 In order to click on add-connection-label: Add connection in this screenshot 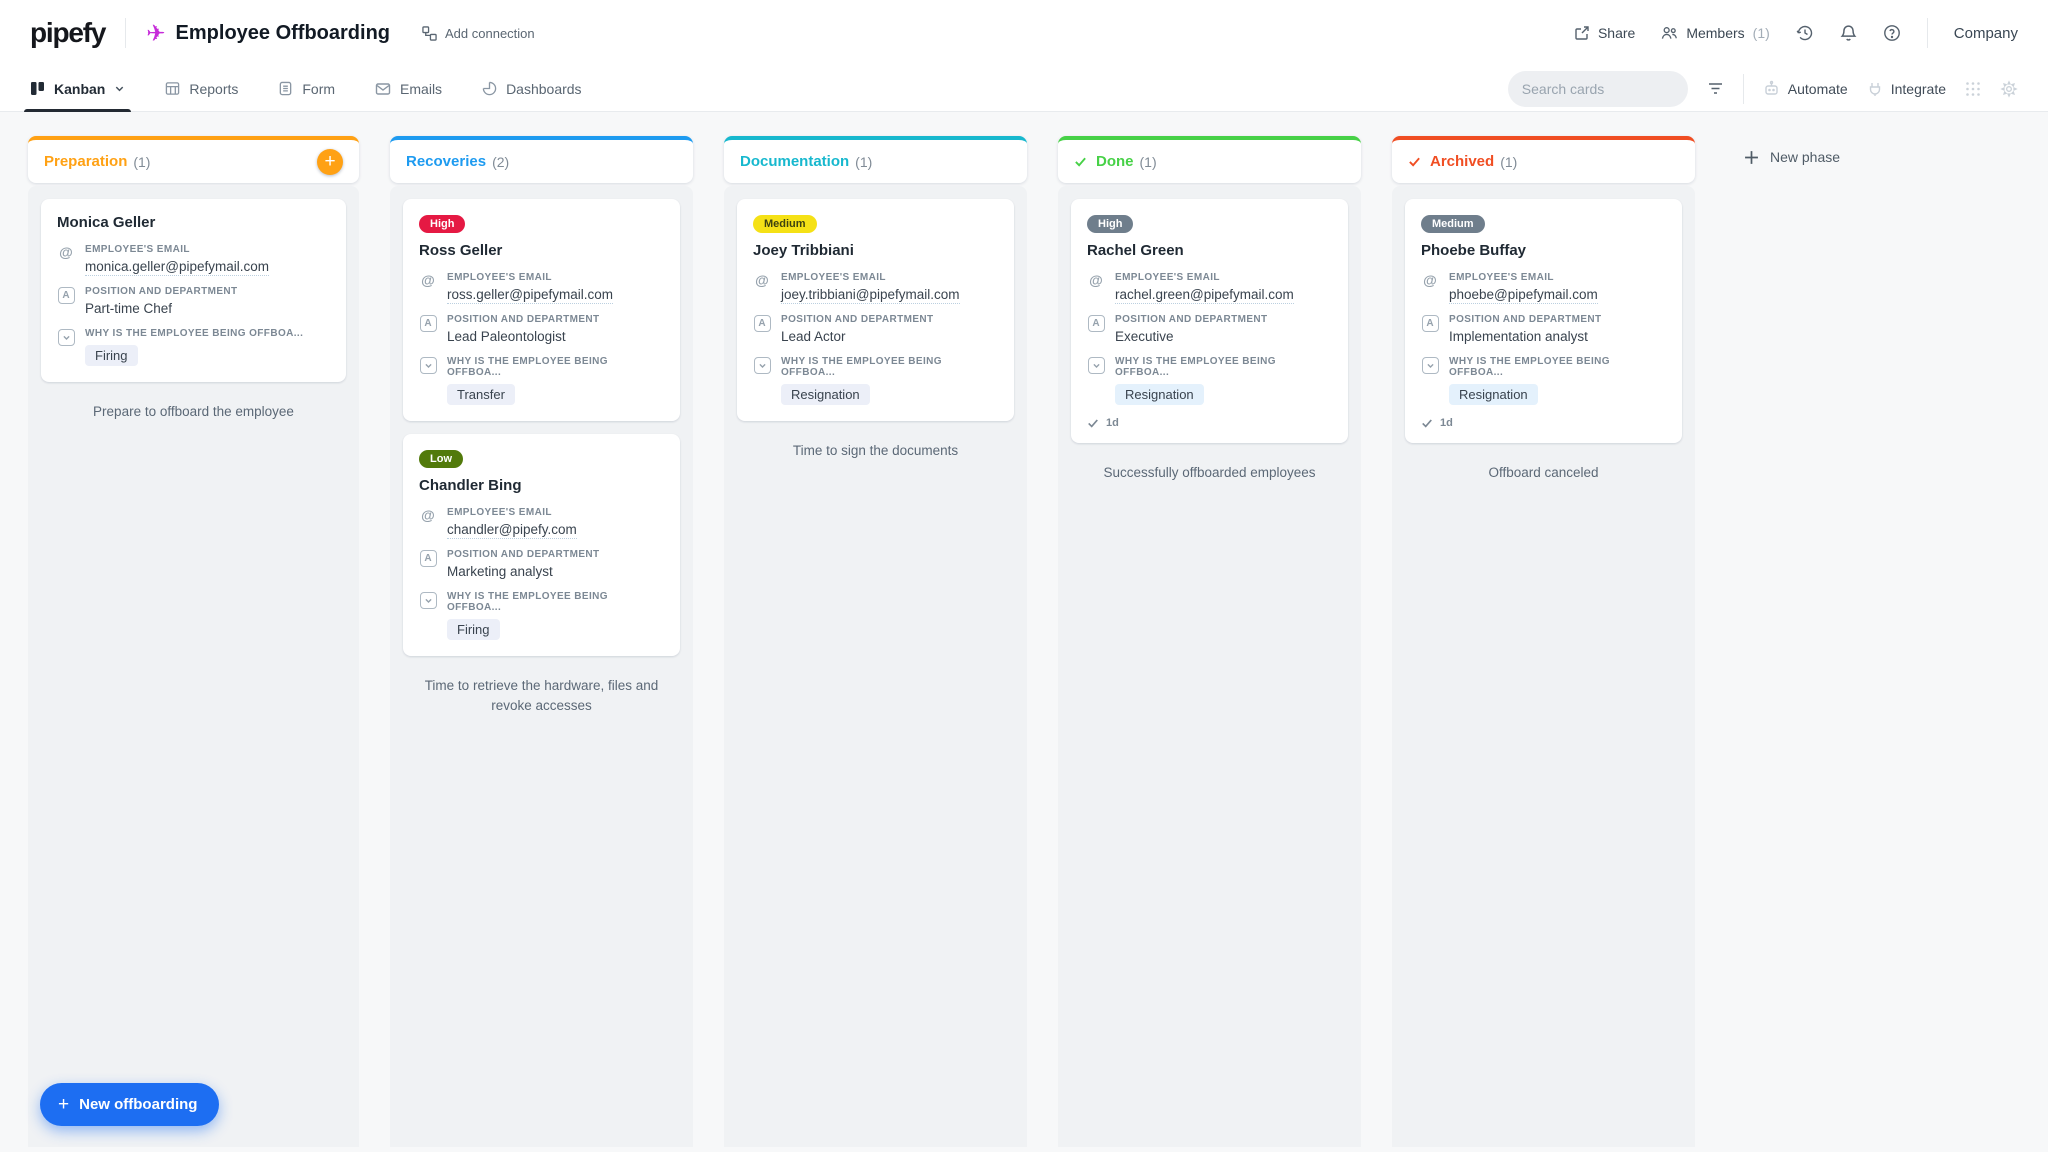, I will do `click(490, 33)`.